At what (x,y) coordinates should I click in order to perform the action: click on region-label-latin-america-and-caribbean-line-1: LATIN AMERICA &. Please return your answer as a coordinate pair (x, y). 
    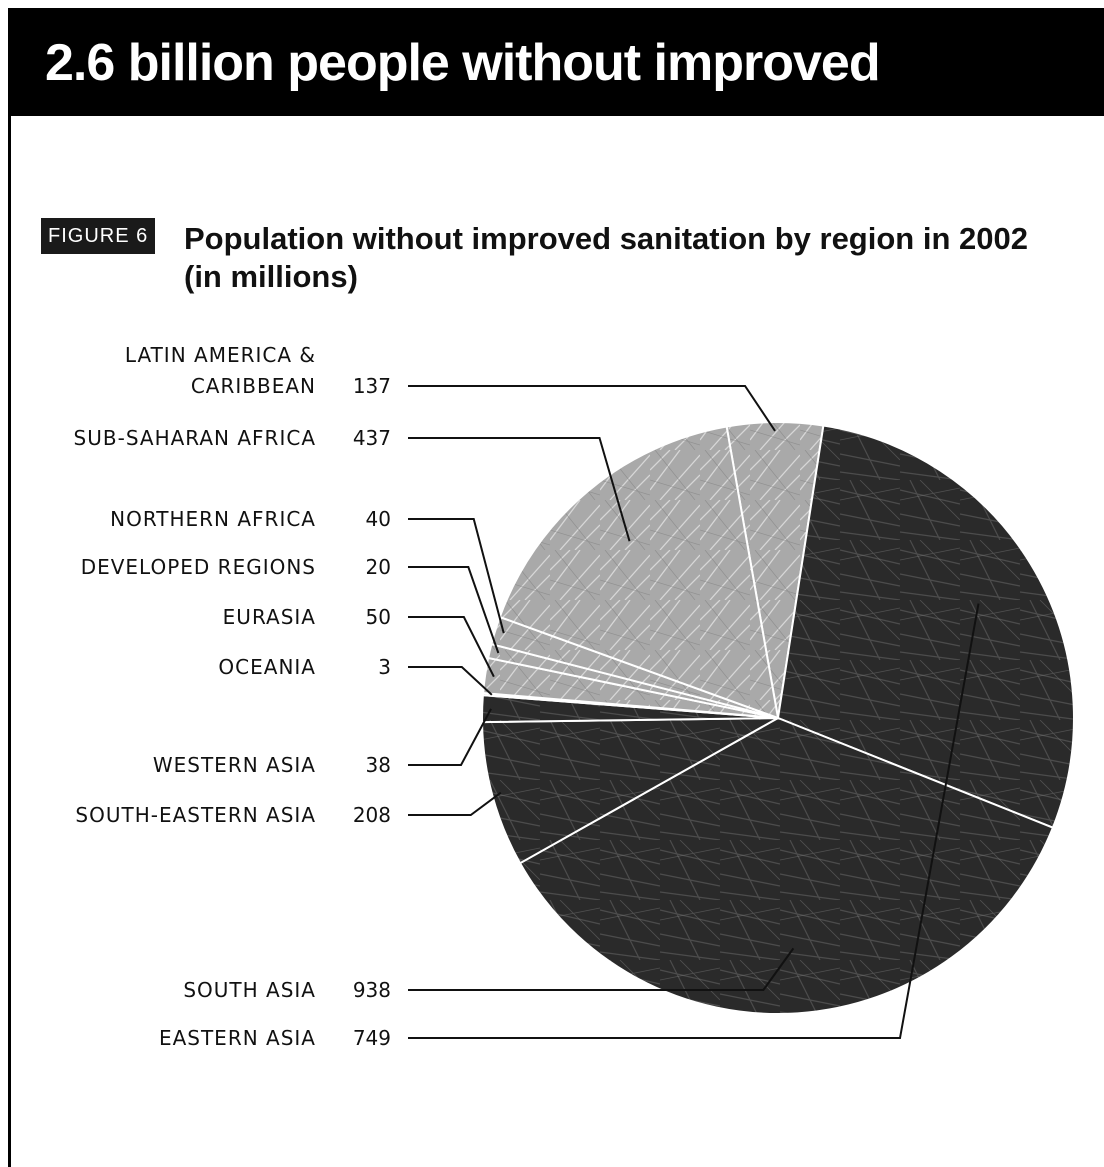
    Looking at the image, I should click on (220, 355).